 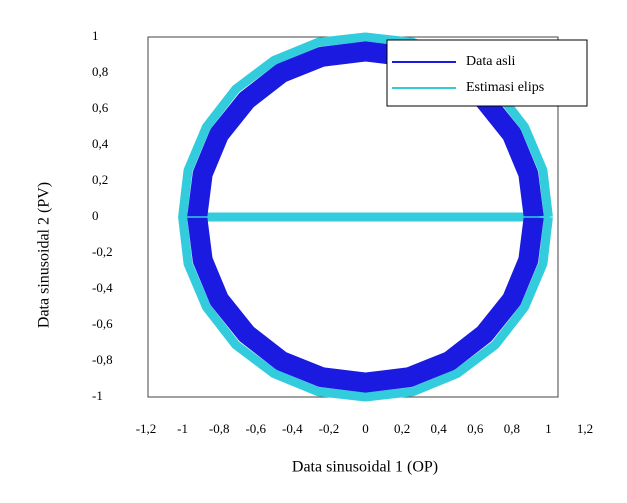 What do you see at coordinates (100, 143) in the screenshot?
I see `y-tick-label: 0,4` at bounding box center [100, 143].